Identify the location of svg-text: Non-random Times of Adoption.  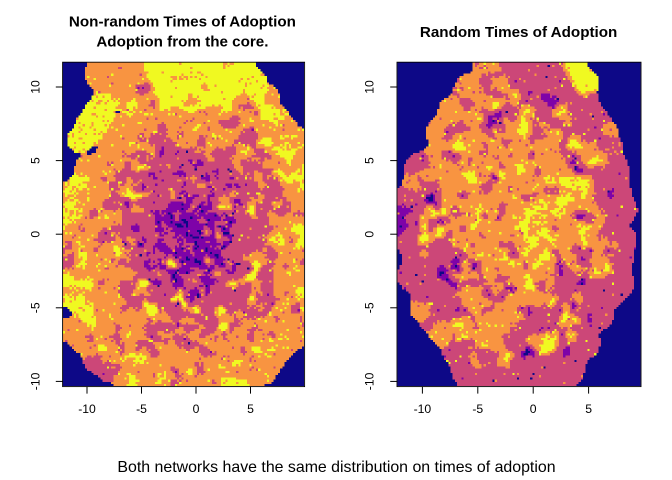
(182, 22).